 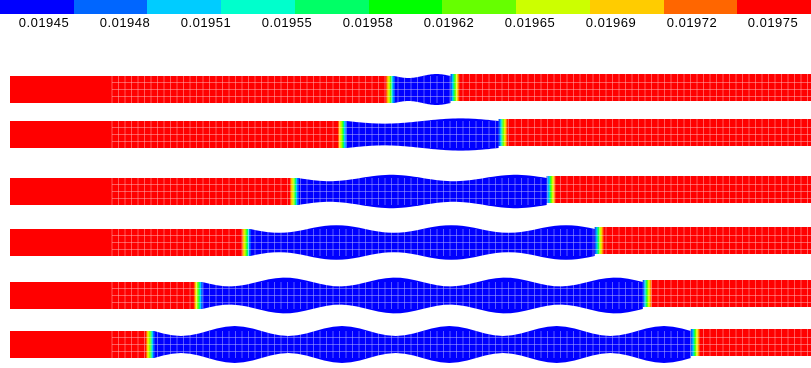 What do you see at coordinates (692, 22) in the screenshot?
I see `colorbar-tick-label: 0.01972` at bounding box center [692, 22].